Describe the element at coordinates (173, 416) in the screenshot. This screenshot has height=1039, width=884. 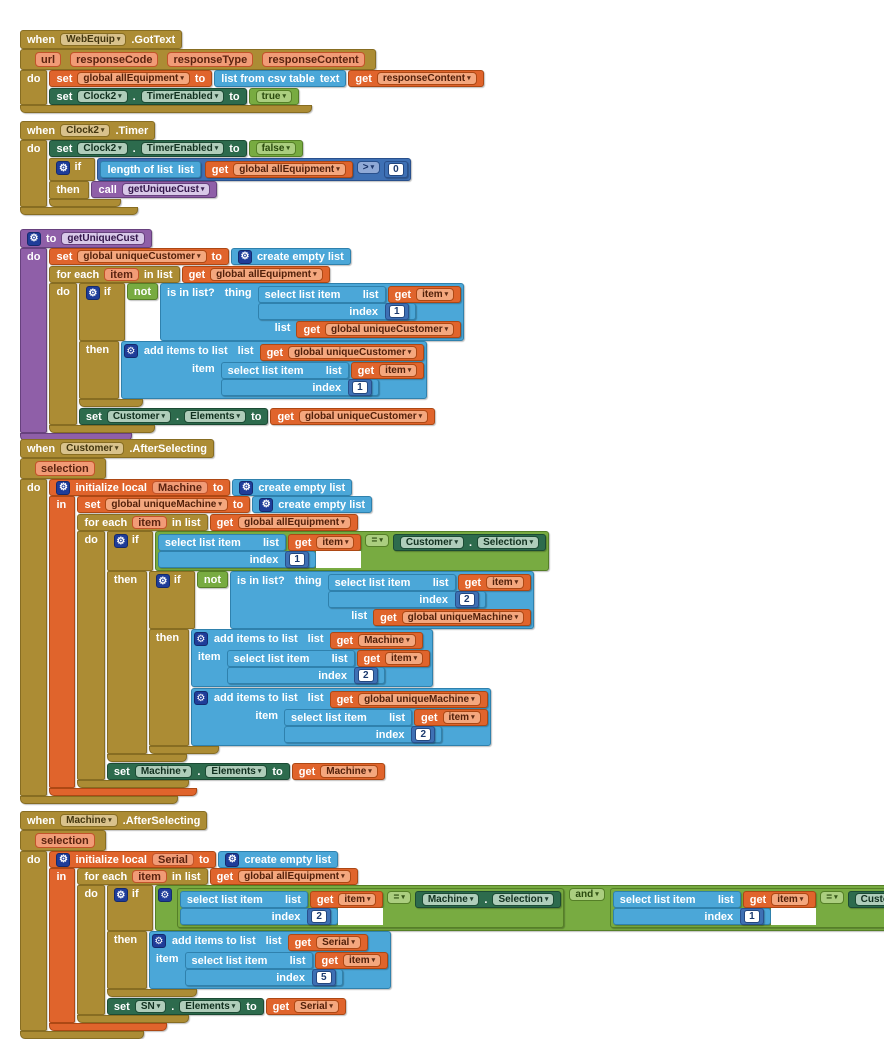
I see `set-property-block: set Customer ▾ . Elements ▾ to` at that location.